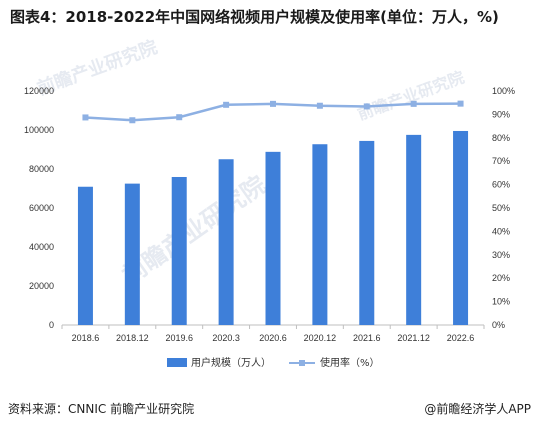  What do you see at coordinates (501, 302) in the screenshot?
I see `y-right-tick-label: 10%` at bounding box center [501, 302].